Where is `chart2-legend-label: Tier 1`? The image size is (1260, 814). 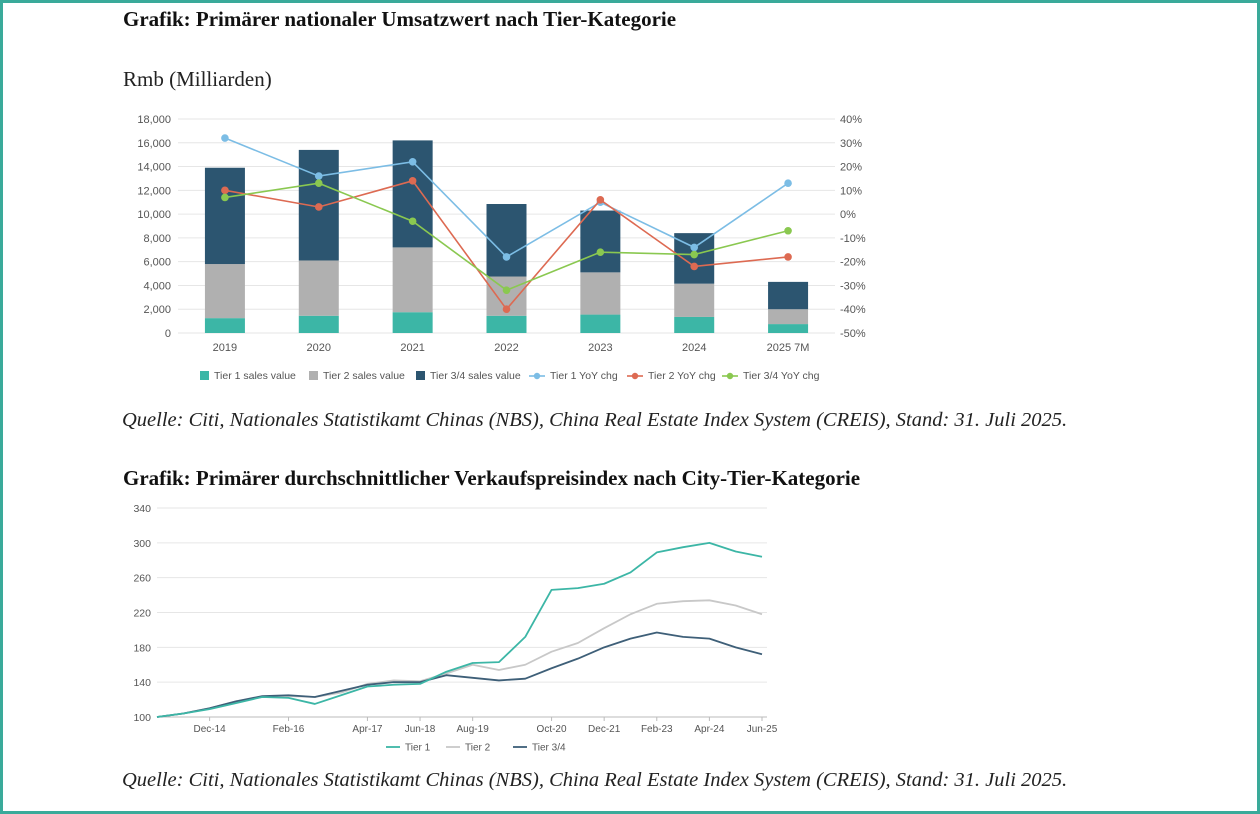 chart2-legend-label: Tier 1 is located at coordinates (418, 748).